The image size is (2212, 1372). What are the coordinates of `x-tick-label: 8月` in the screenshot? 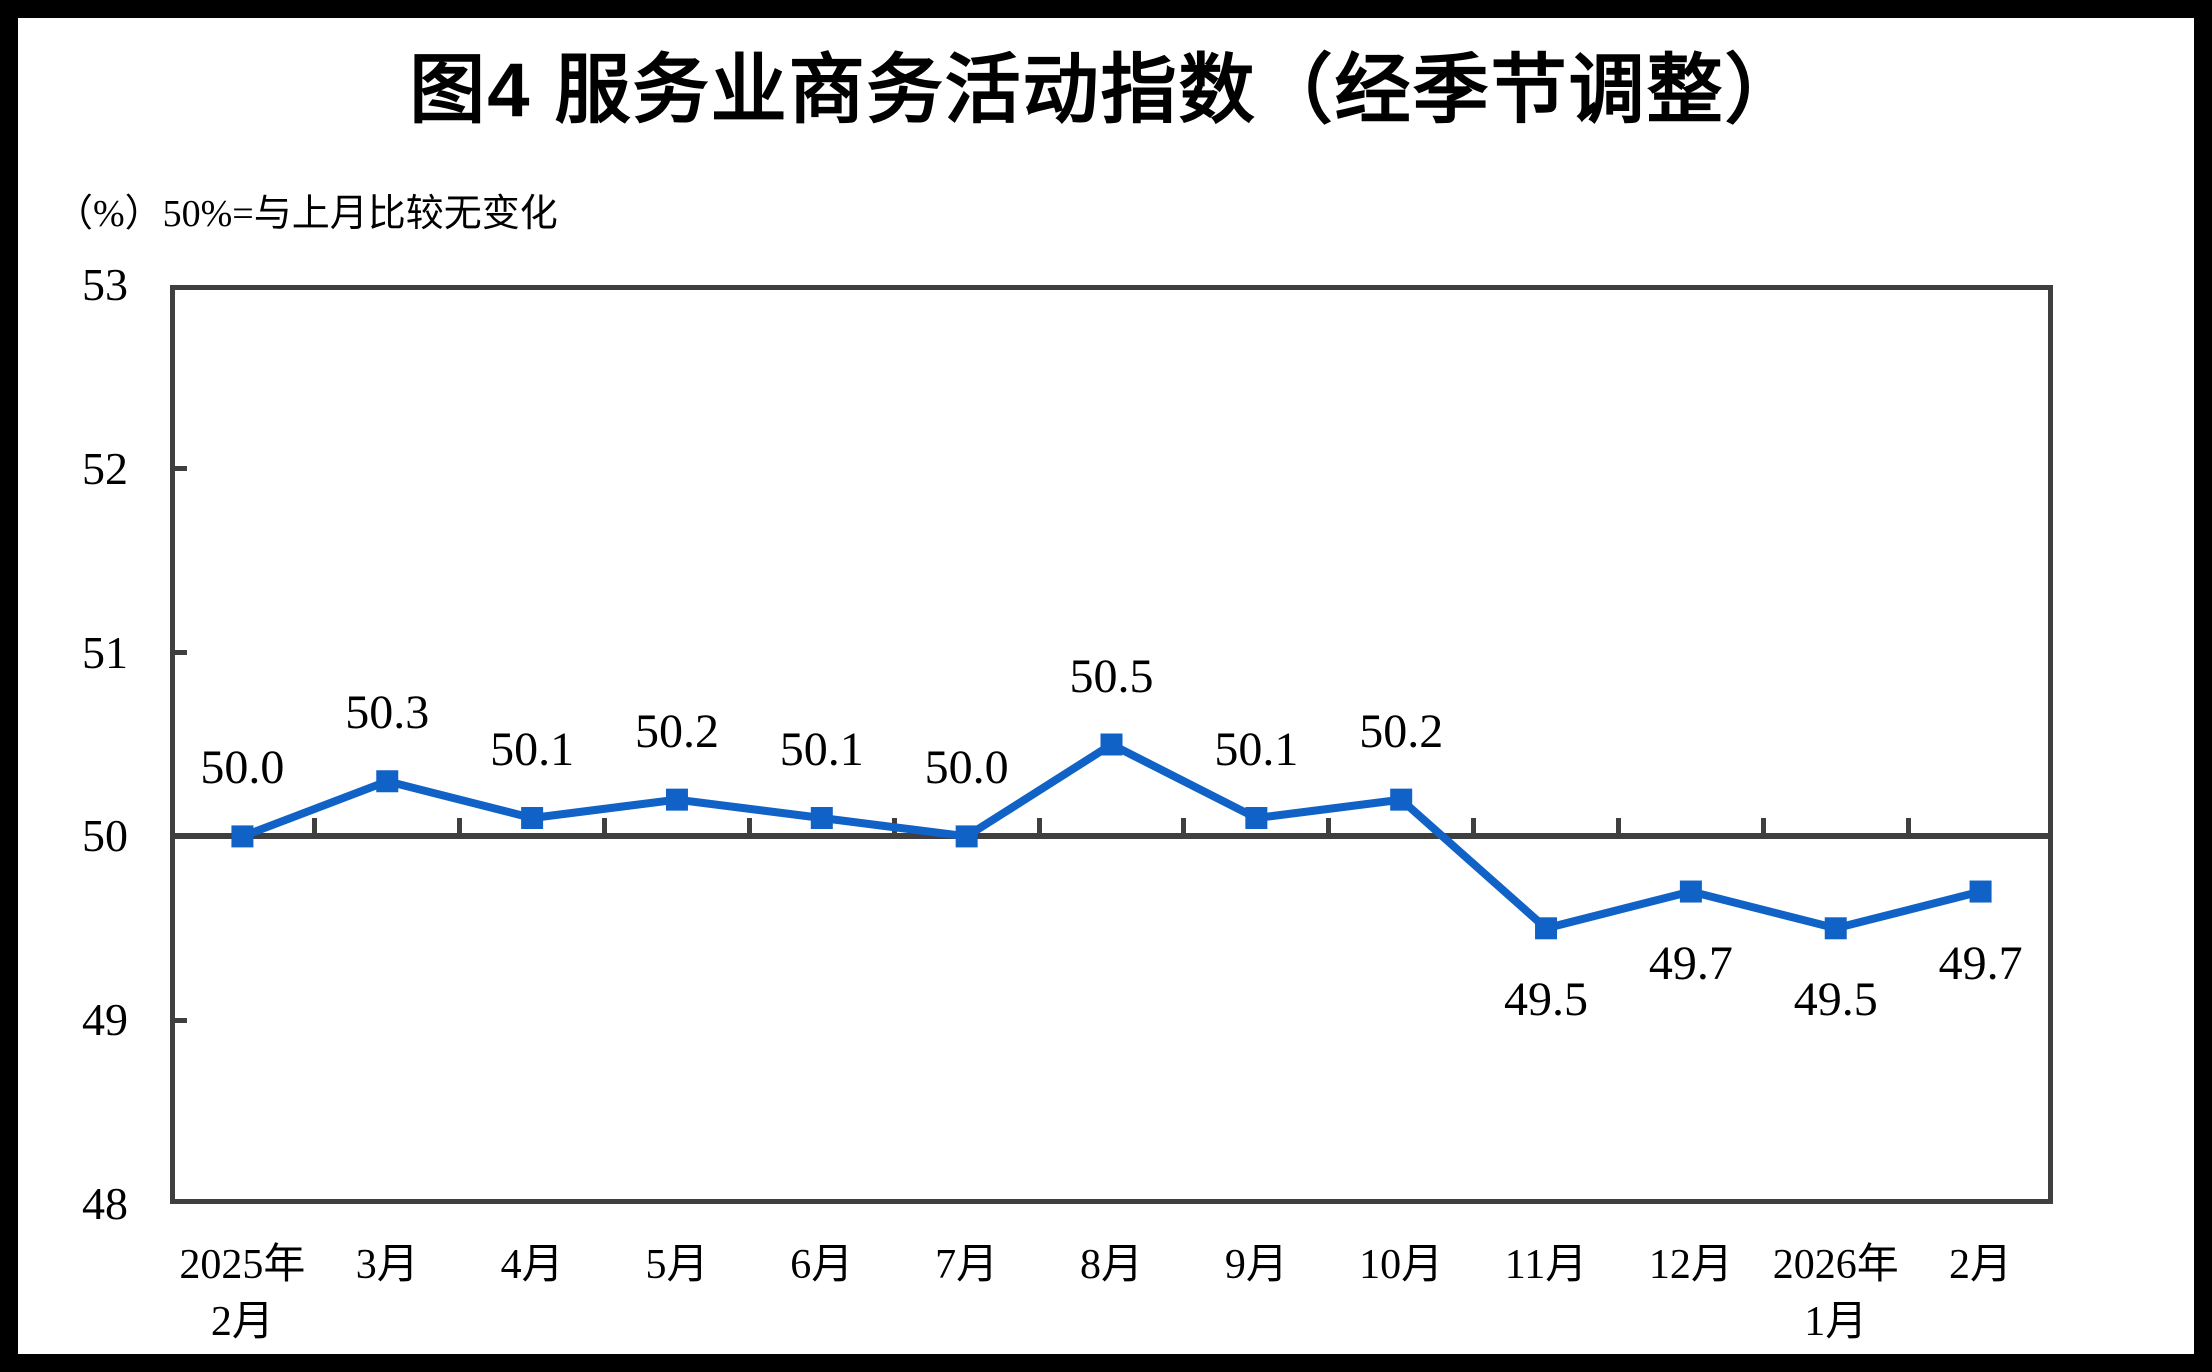 It's located at (1111, 1265).